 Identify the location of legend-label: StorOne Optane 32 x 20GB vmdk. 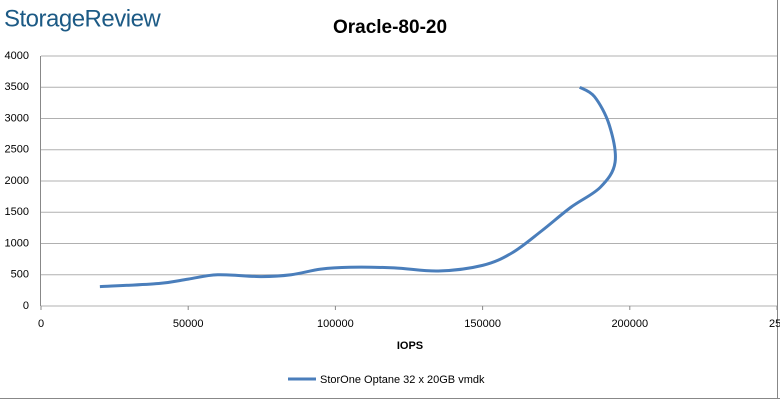
(402, 380).